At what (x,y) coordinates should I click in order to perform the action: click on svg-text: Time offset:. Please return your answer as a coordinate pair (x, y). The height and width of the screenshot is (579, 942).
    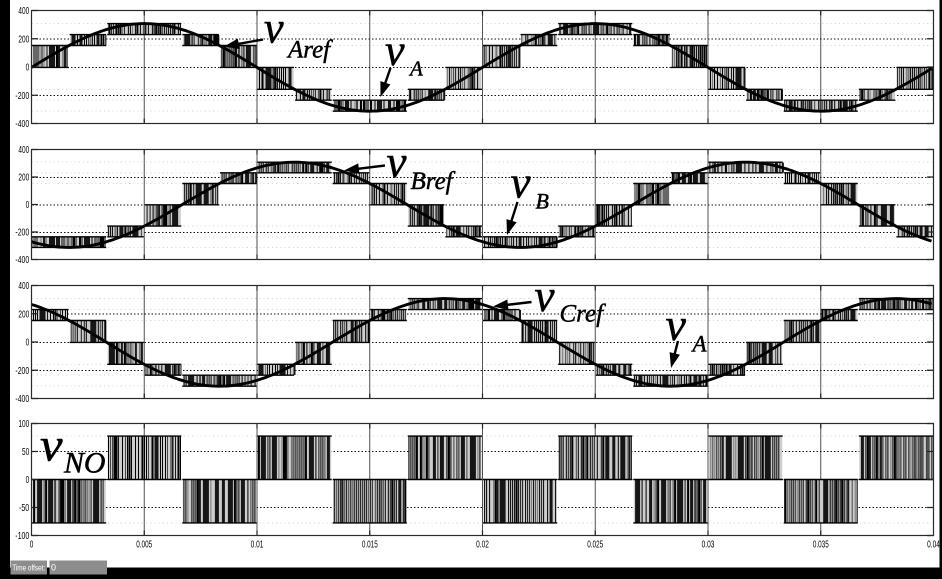
    Looking at the image, I should click on (28, 567).